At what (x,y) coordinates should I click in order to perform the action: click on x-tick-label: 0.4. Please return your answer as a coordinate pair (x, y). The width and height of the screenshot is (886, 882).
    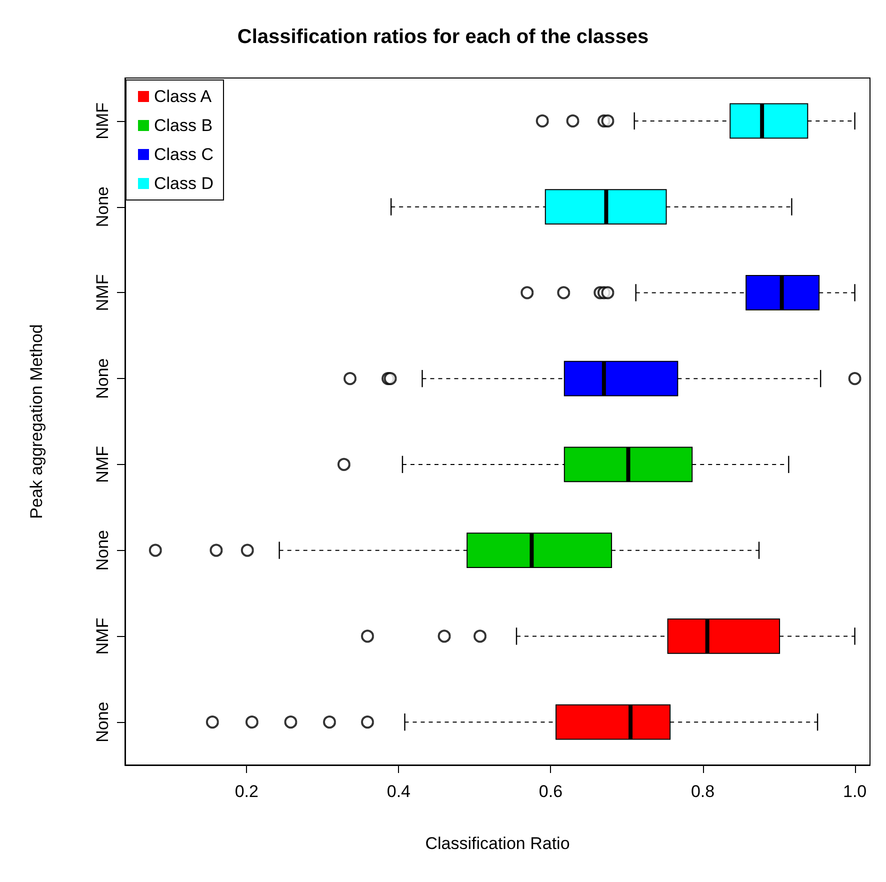
    Looking at the image, I should click on (398, 791).